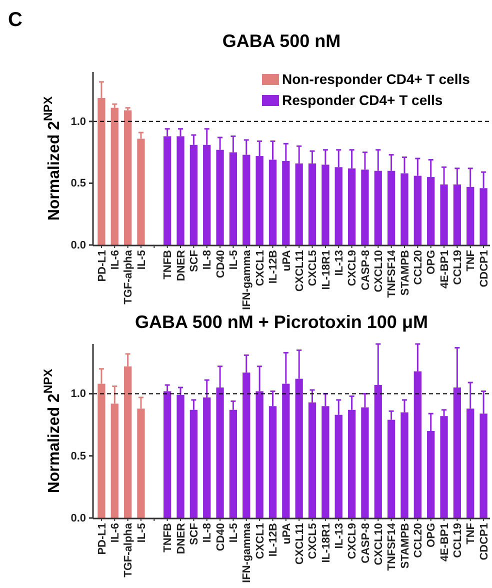  Describe the element at coordinates (281, 41) in the screenshot. I see `chart-title: GABA 500 nM` at that location.